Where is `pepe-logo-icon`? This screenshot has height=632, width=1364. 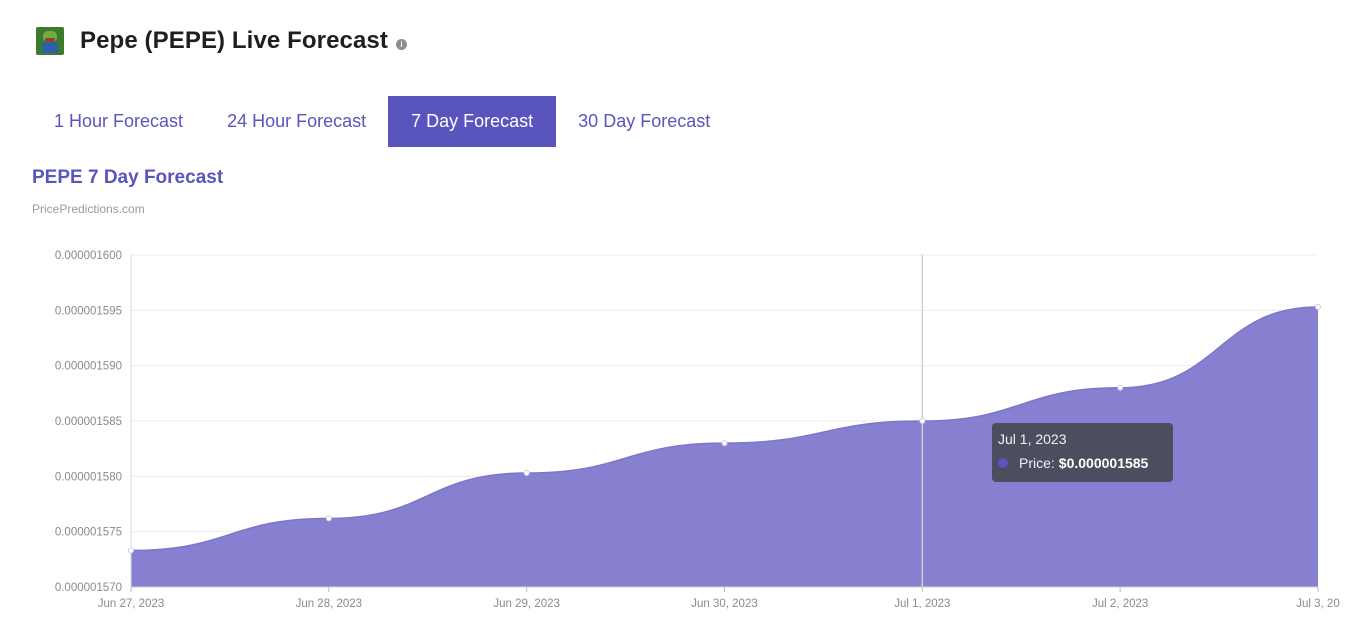
pepe-logo-icon is located at coordinates (50, 41).